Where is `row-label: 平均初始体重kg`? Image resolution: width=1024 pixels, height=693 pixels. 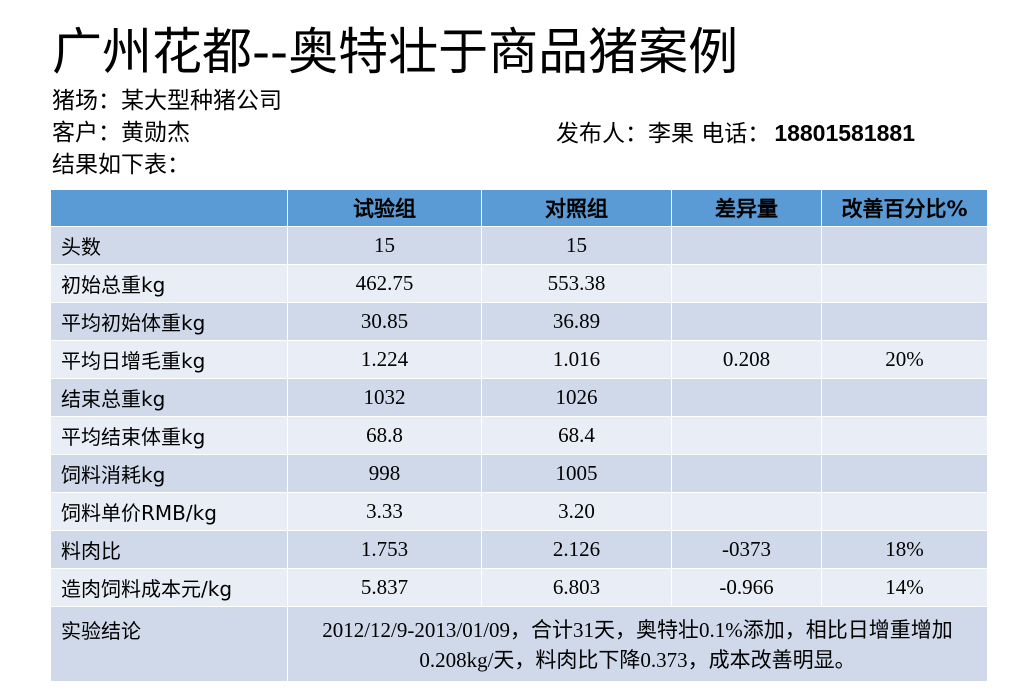 row-label: 平均初始体重kg is located at coordinates (169, 321).